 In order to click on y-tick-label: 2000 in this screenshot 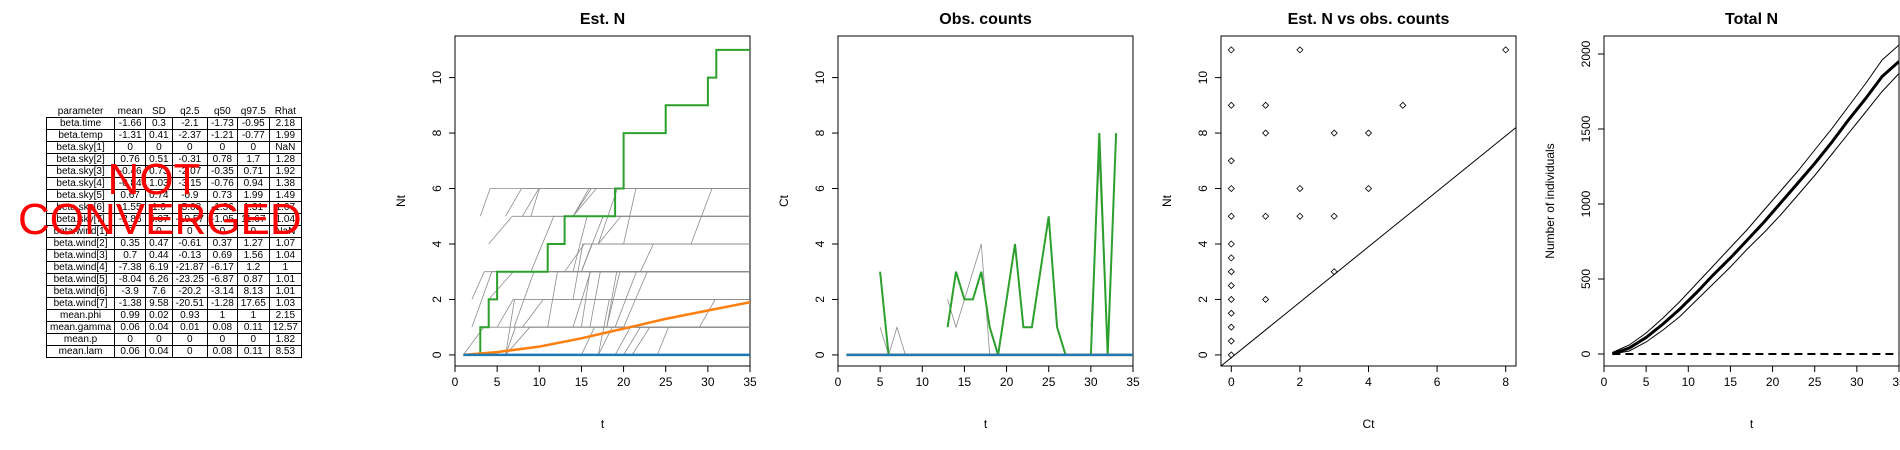, I will do `click(1586, 53)`.